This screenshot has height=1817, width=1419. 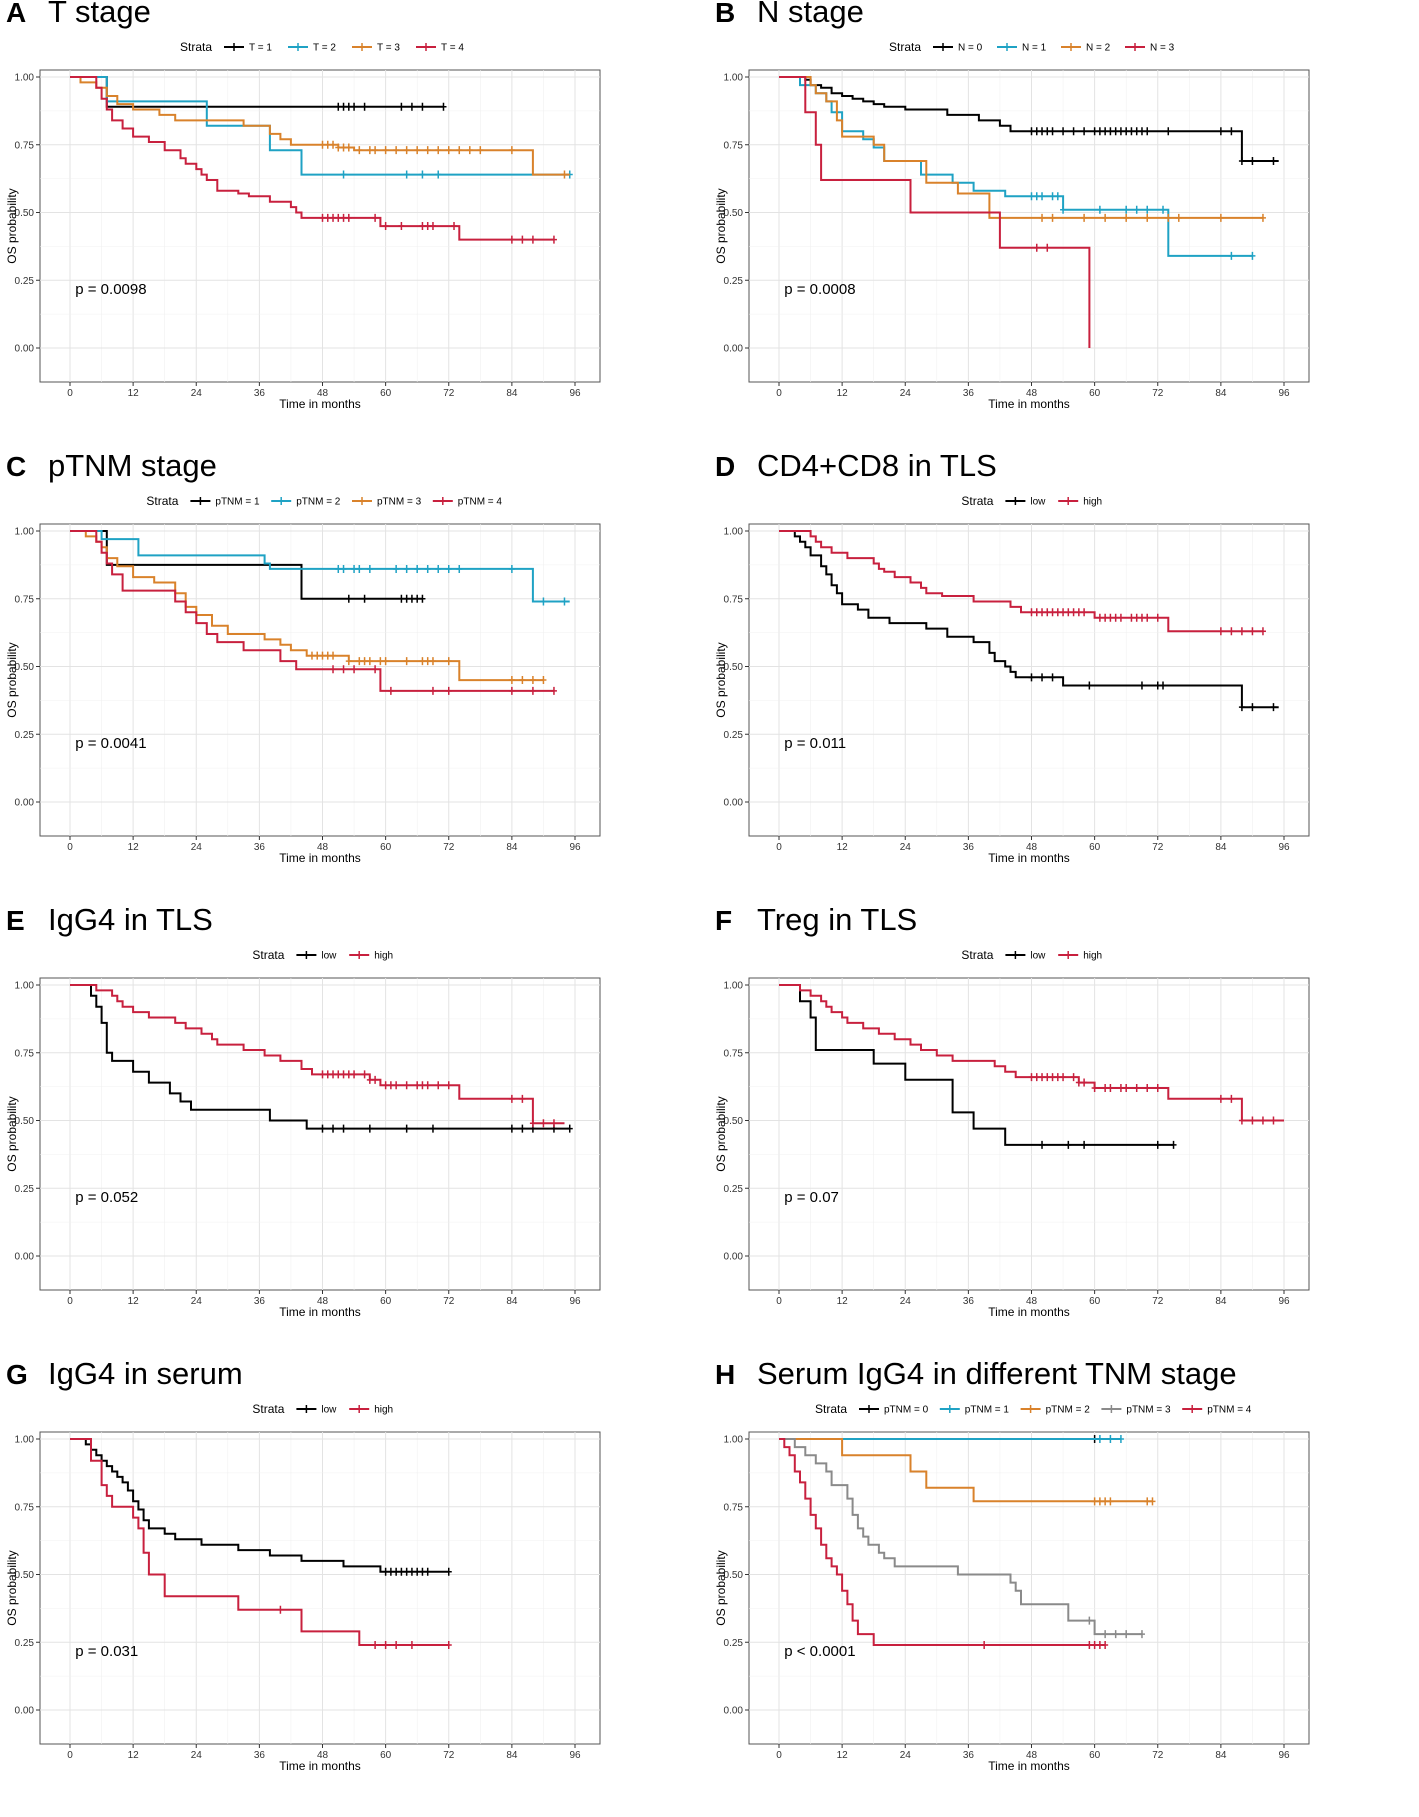 What do you see at coordinates (132, 465) in the screenshot?
I see `panel-title-c: pTNM stage` at bounding box center [132, 465].